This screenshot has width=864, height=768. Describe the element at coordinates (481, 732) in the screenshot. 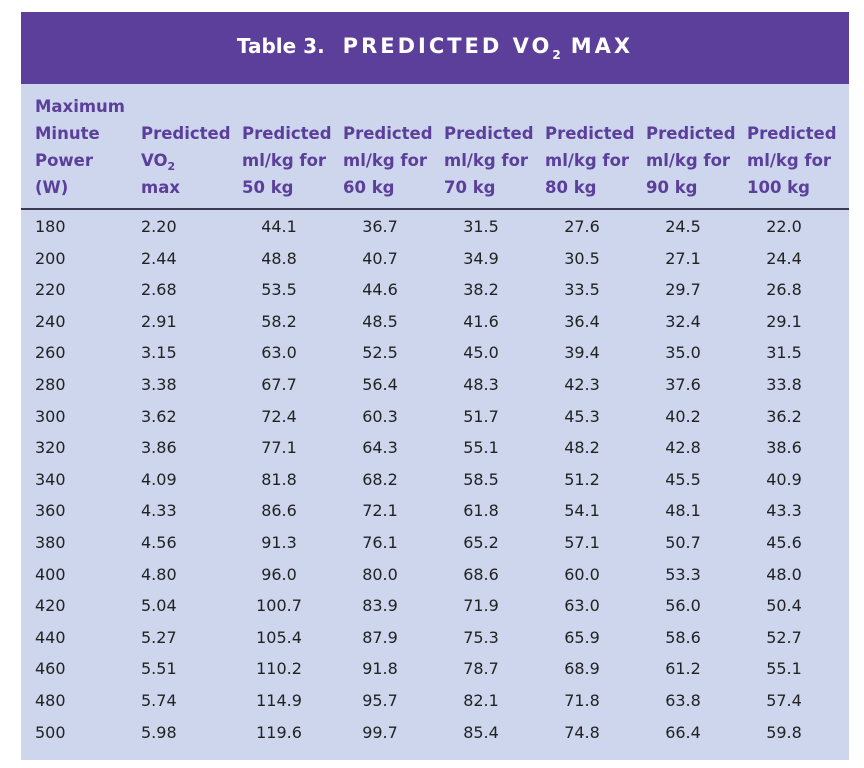

I see `table-cell: 85.4` at that location.